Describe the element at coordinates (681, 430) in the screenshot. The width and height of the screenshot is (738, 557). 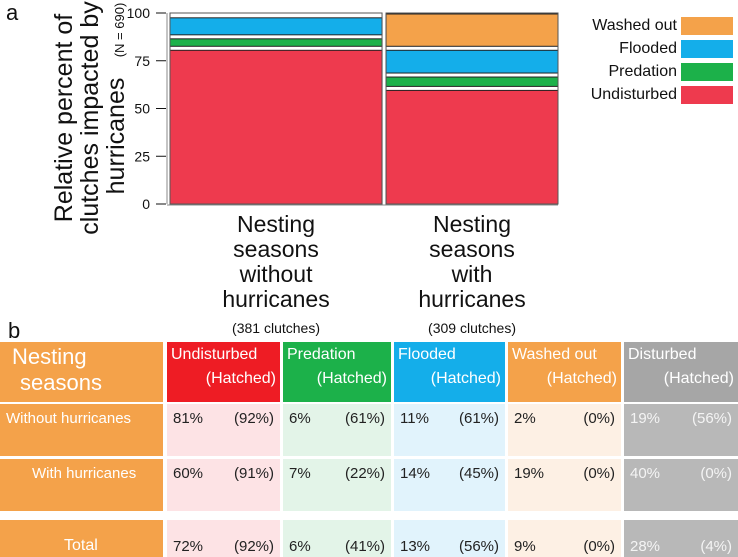
I see `table-cell: 19% (56%)` at that location.